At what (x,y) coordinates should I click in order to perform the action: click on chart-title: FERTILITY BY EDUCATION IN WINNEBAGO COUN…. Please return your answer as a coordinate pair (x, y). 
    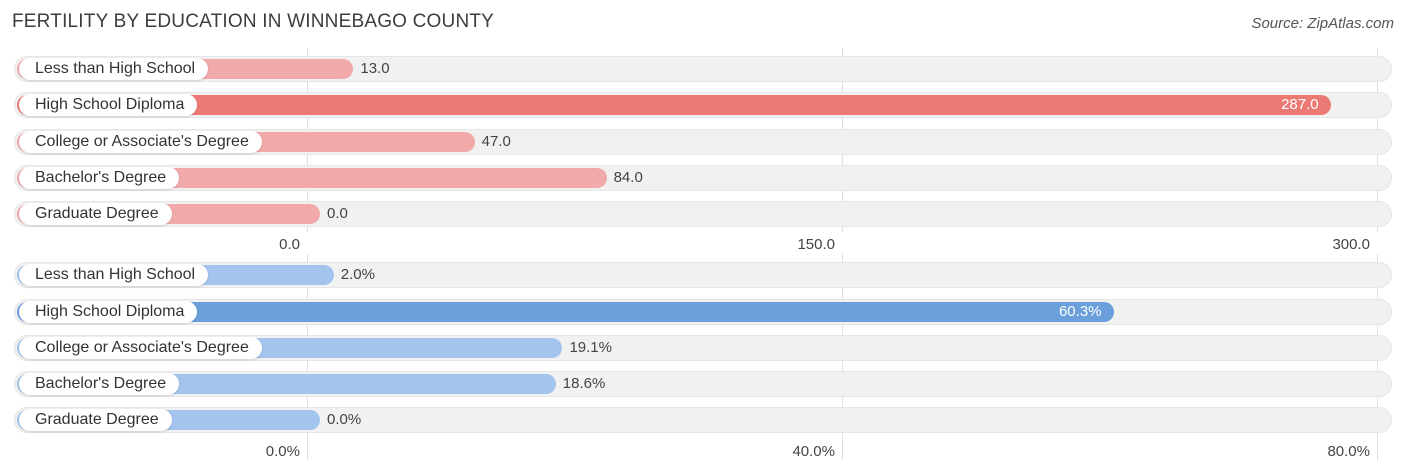
    Looking at the image, I should click on (253, 21).